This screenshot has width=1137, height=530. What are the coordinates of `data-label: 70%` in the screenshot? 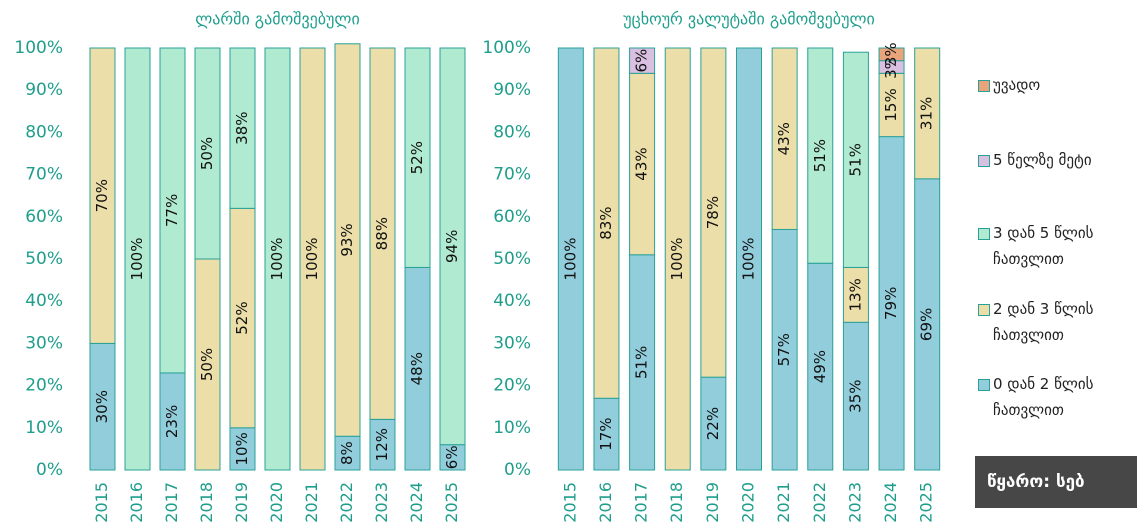 It's located at (102, 195).